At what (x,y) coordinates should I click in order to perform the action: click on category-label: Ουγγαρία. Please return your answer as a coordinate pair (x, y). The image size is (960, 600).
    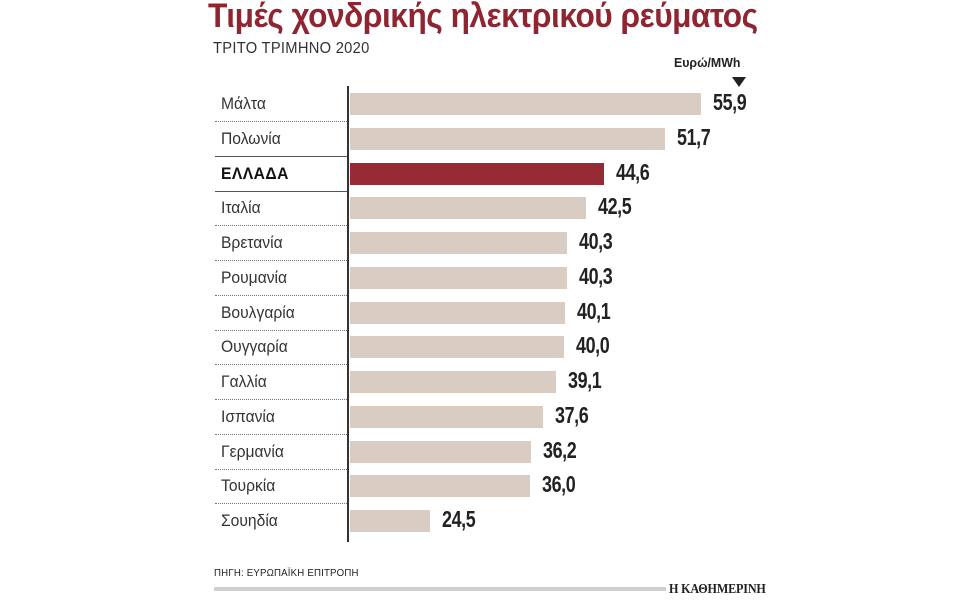
    Looking at the image, I should click on (254, 347).